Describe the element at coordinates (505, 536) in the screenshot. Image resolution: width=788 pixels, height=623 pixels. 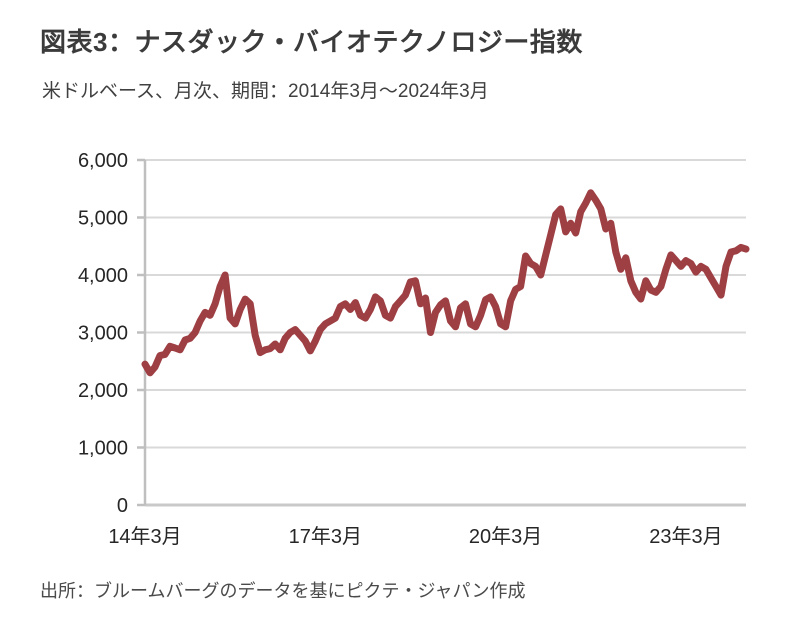
I see `x-axis-tick-label: 20年3月` at that location.